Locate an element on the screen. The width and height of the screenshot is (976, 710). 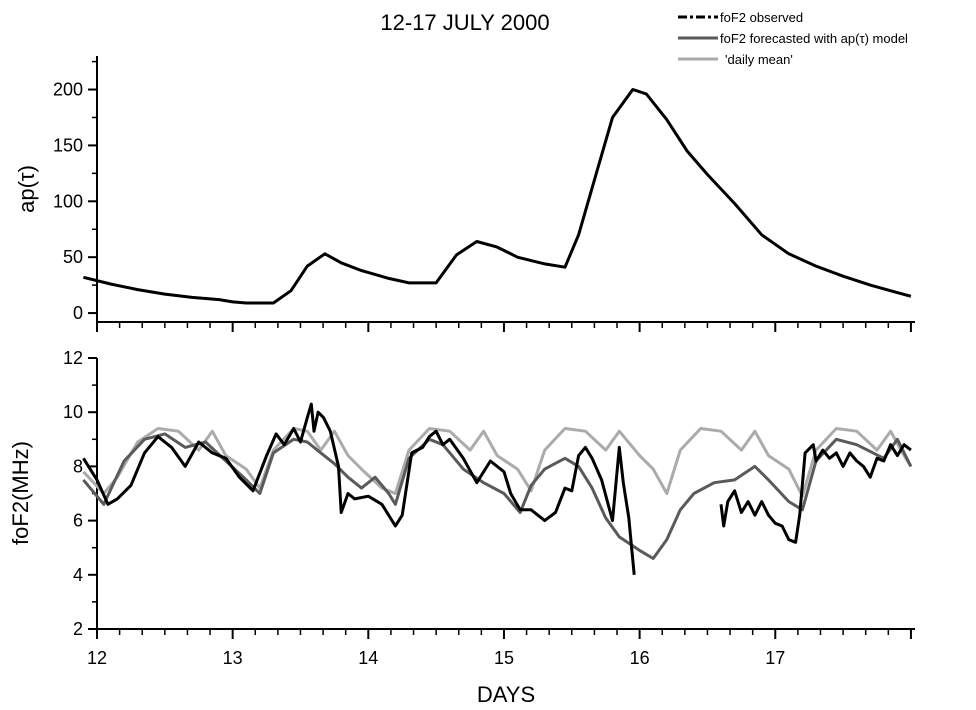
fof2-x-ticks: 12 13 14 15 16 17 is located at coordinates (499, 648).